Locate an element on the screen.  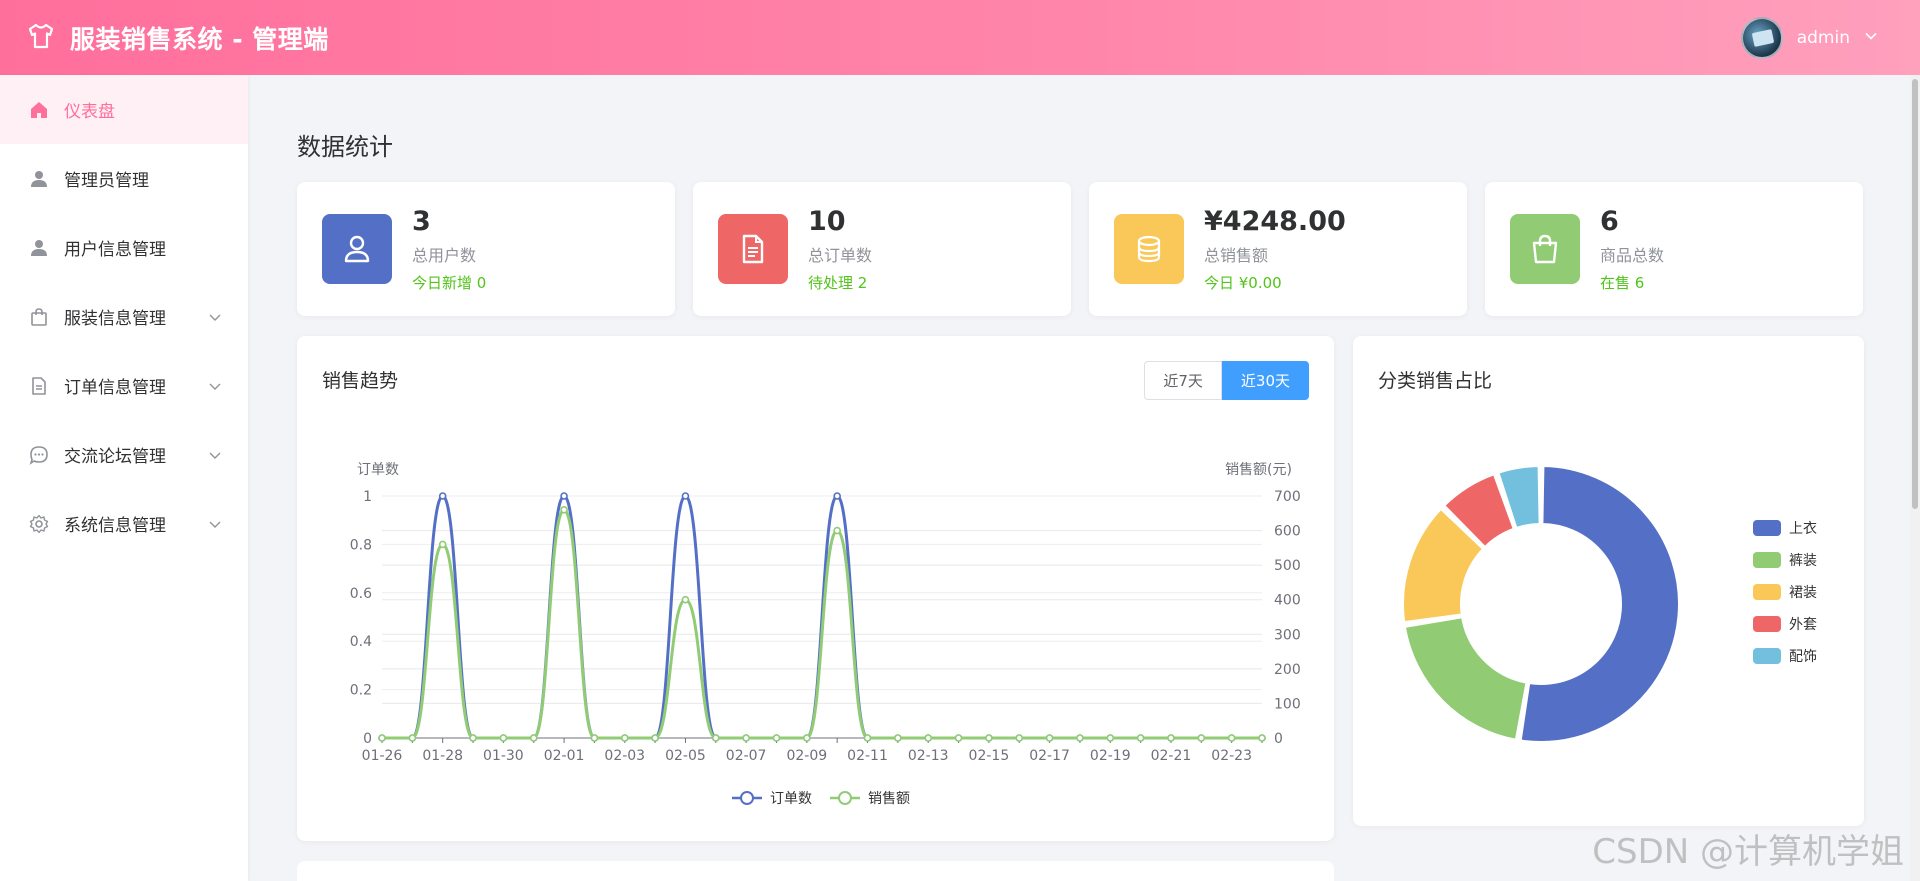
sidebar-item-label: 服装信息管理 is located at coordinates (115, 319).